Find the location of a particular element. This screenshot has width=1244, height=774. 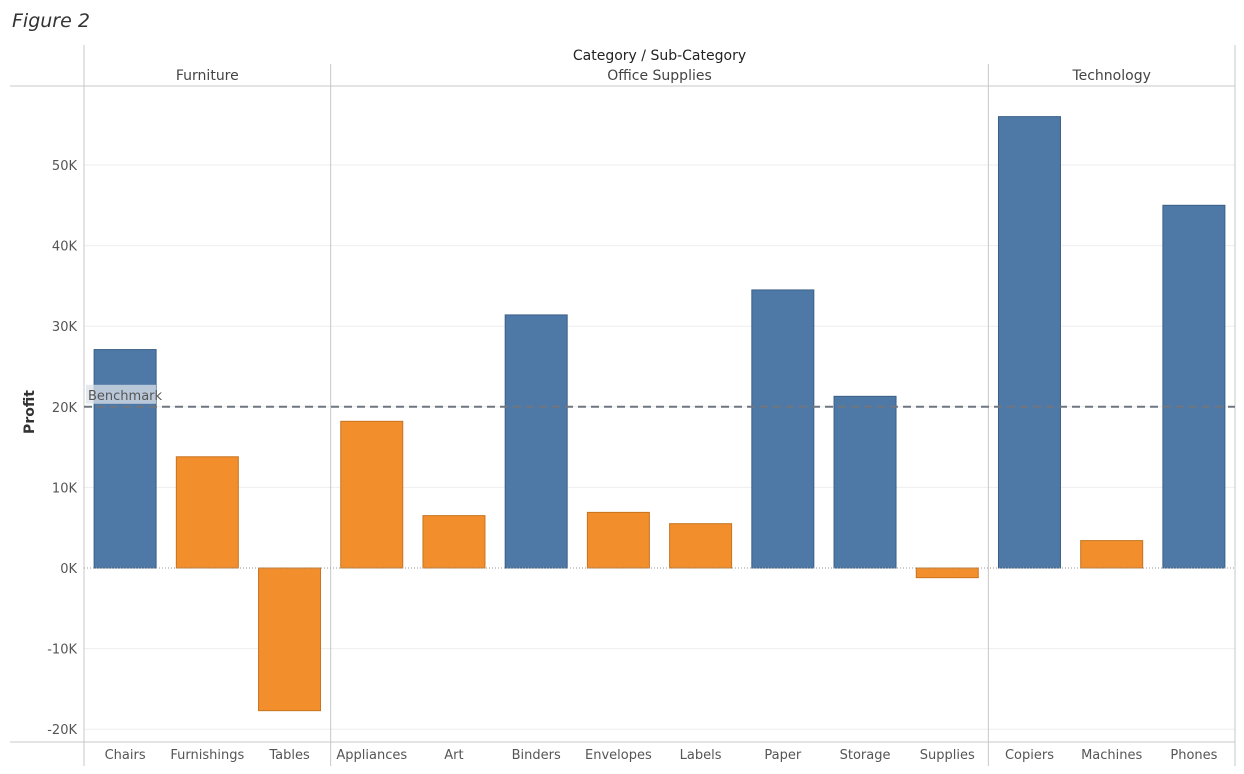

y-tick-label: 30K is located at coordinates (65, 327).